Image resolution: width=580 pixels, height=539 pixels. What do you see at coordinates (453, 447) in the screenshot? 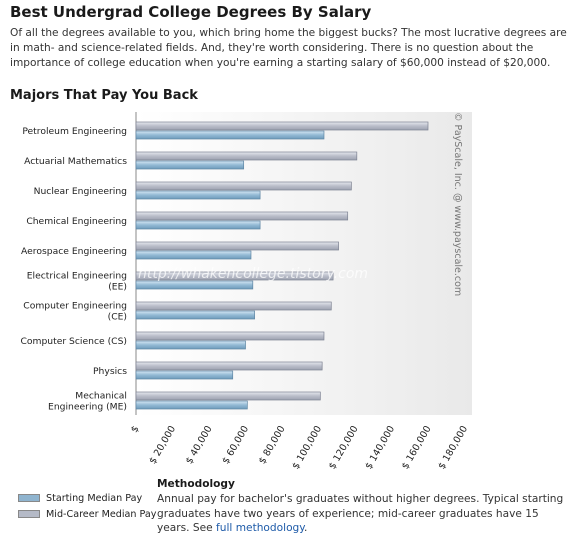
I see `x-tick-label: $ 180,000` at bounding box center [453, 447].